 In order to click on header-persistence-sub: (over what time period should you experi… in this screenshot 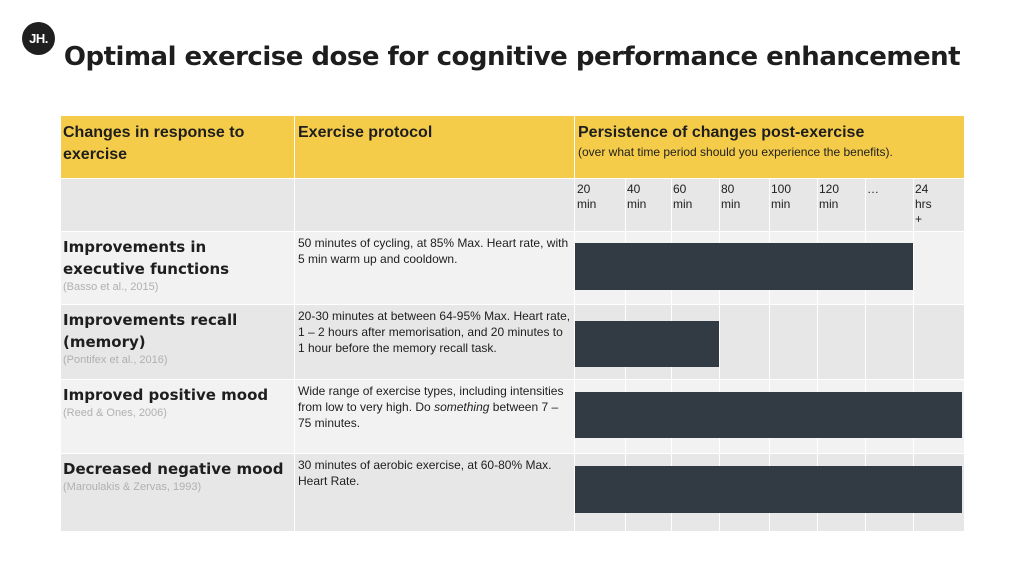, I will do `click(735, 152)`.